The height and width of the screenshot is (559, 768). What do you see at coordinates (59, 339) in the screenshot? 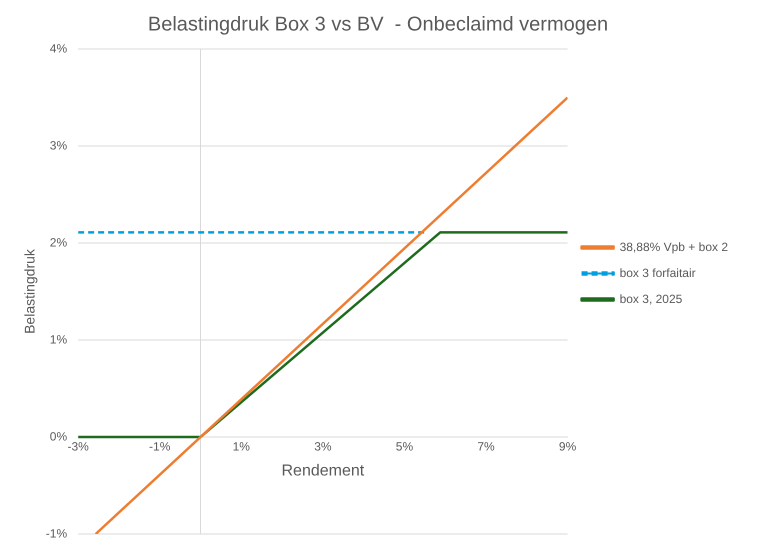
I see `y-tick-label: 1%` at bounding box center [59, 339].